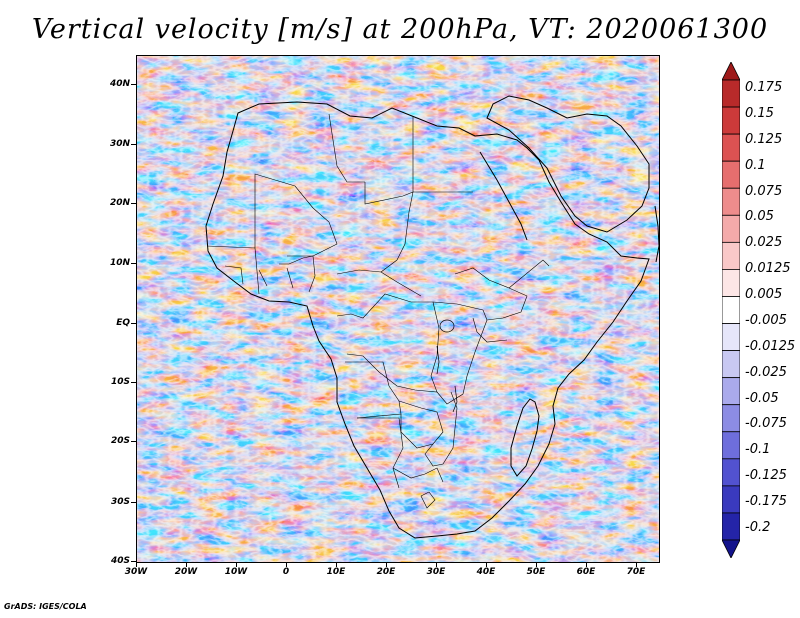 The width and height of the screenshot is (800, 618). What do you see at coordinates (768, 268) in the screenshot?
I see `colorbar-label: 0.0125` at bounding box center [768, 268].